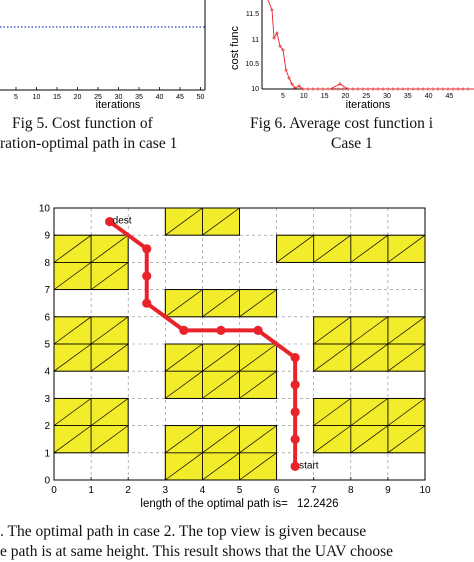 The height and width of the screenshot is (562, 474). What do you see at coordinates (47, 317) in the screenshot?
I see `y-tick-label: 6` at bounding box center [47, 317].